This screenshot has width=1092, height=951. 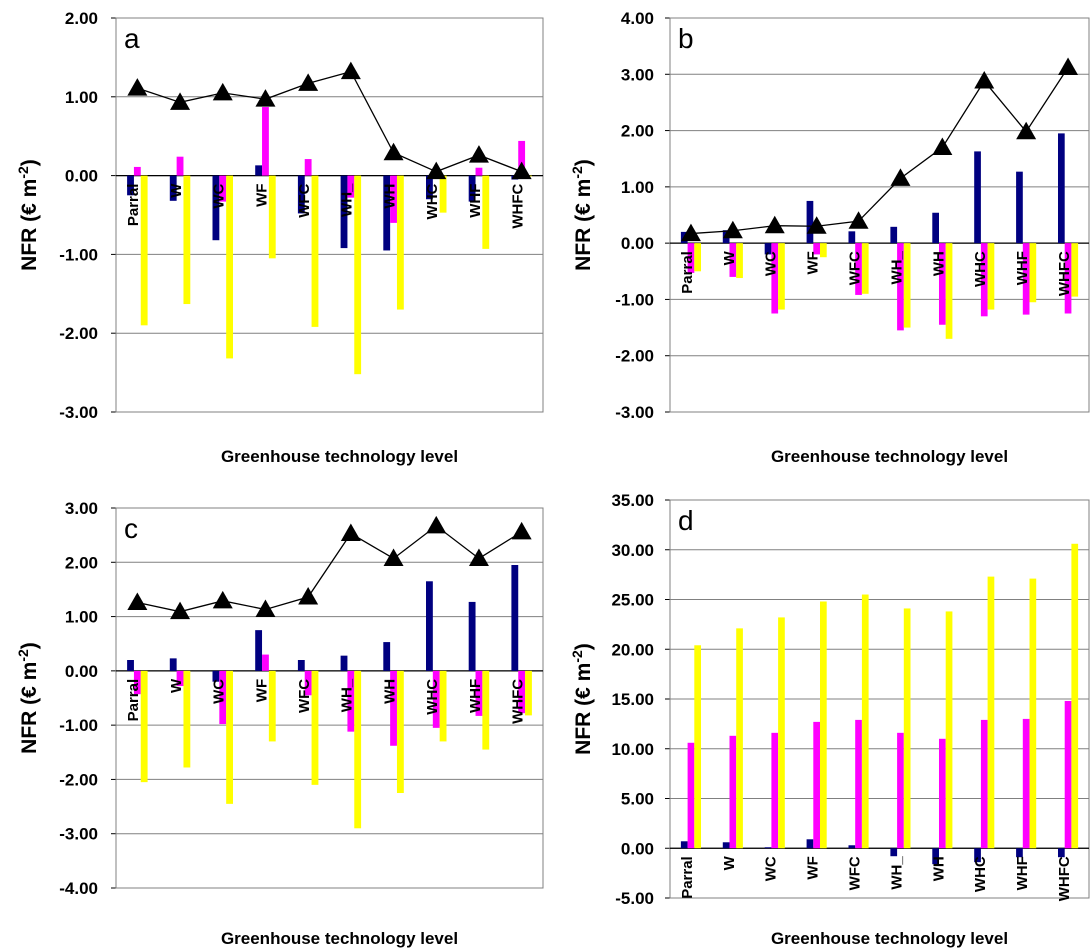 What do you see at coordinates (634, 412) in the screenshot?
I see `y-tick-label: -3.00` at bounding box center [634, 412].